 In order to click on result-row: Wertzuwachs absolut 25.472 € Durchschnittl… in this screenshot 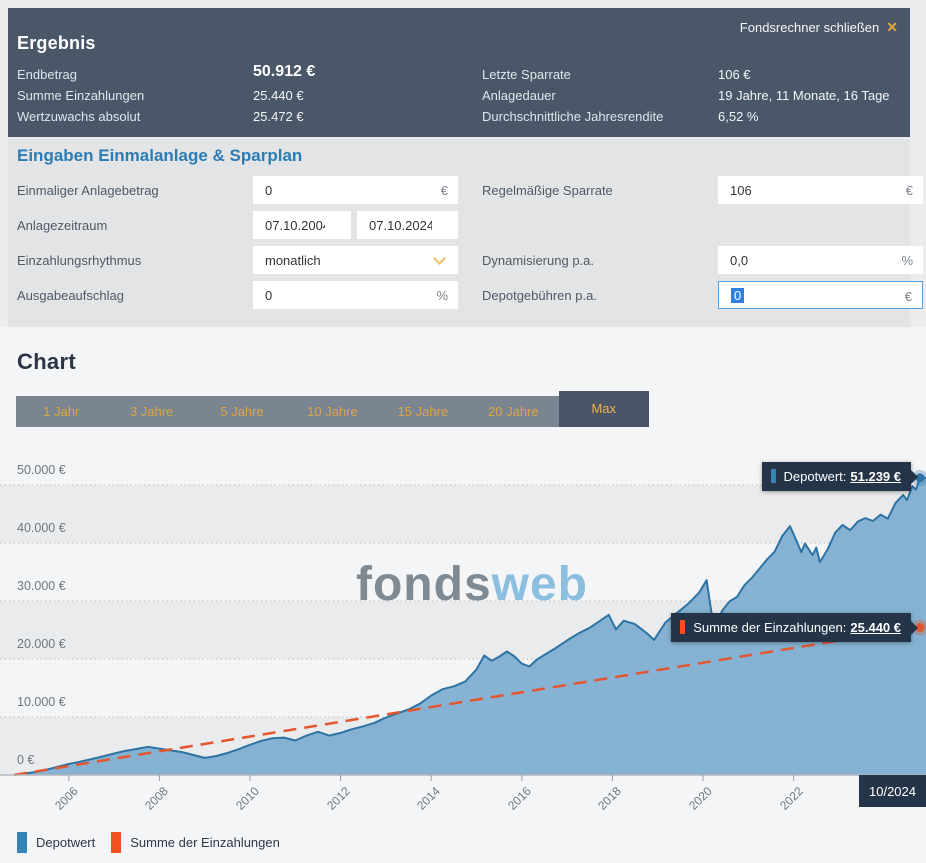, I will do `click(459, 117)`.